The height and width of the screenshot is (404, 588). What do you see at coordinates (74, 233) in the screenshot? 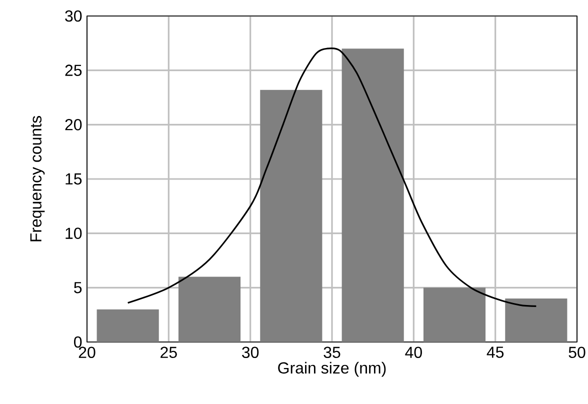
I see `y-tick-label: 10` at bounding box center [74, 233].